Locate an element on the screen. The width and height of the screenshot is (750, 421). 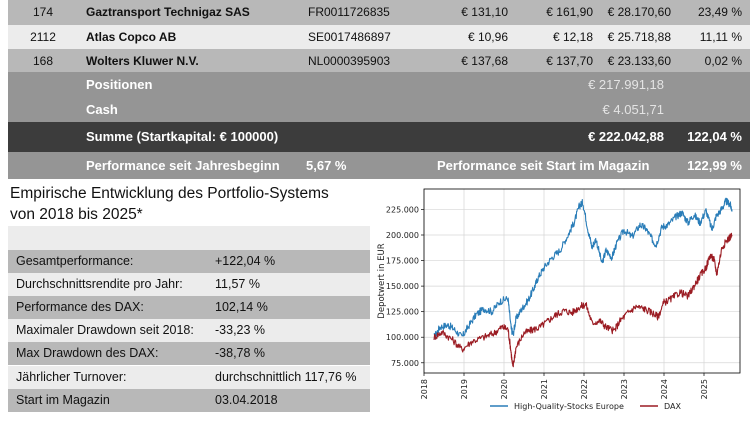
performance-band is located at coordinates (379, 165).